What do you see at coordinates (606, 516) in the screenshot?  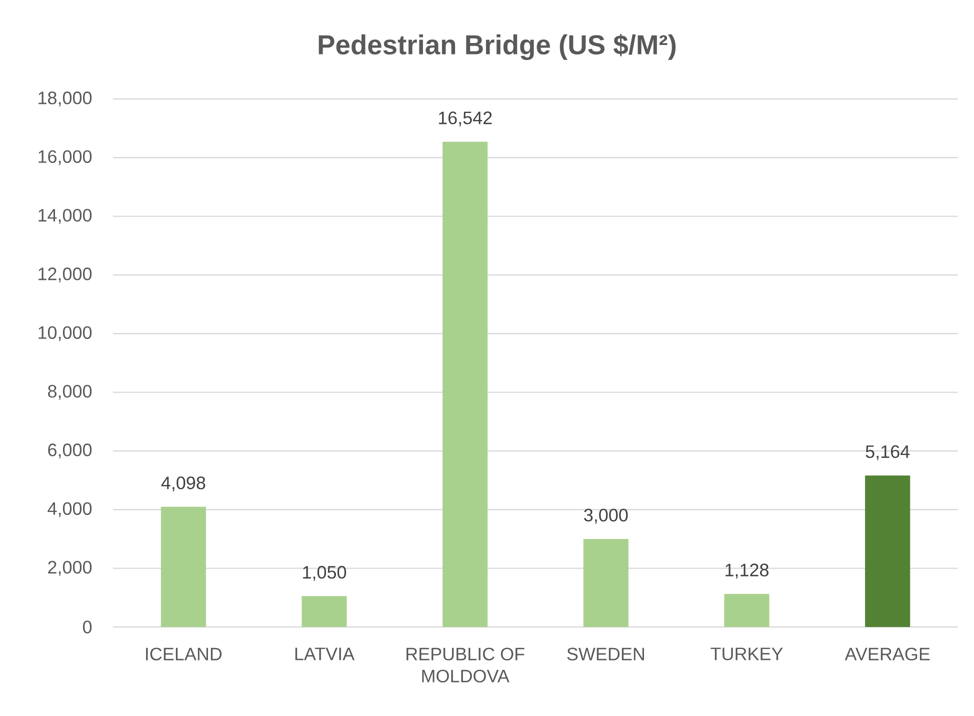 I see `data-label: 3,000` at bounding box center [606, 516].